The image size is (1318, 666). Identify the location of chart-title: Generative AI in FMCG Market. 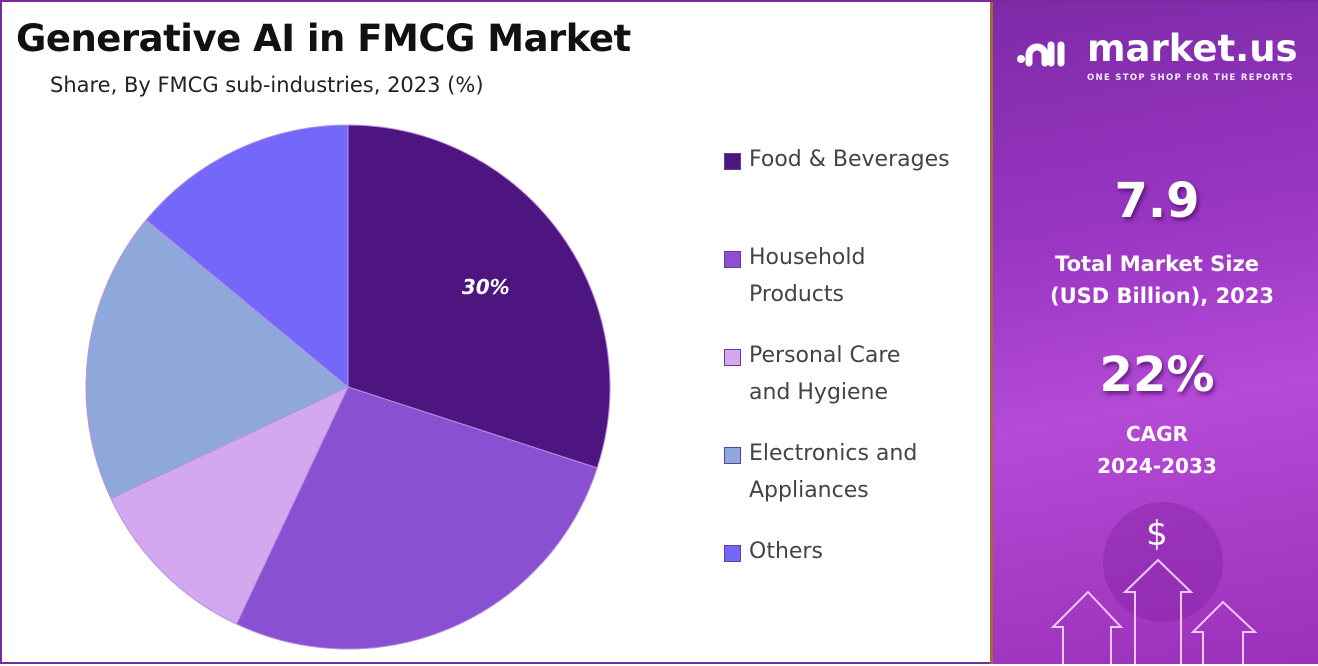
(323, 38).